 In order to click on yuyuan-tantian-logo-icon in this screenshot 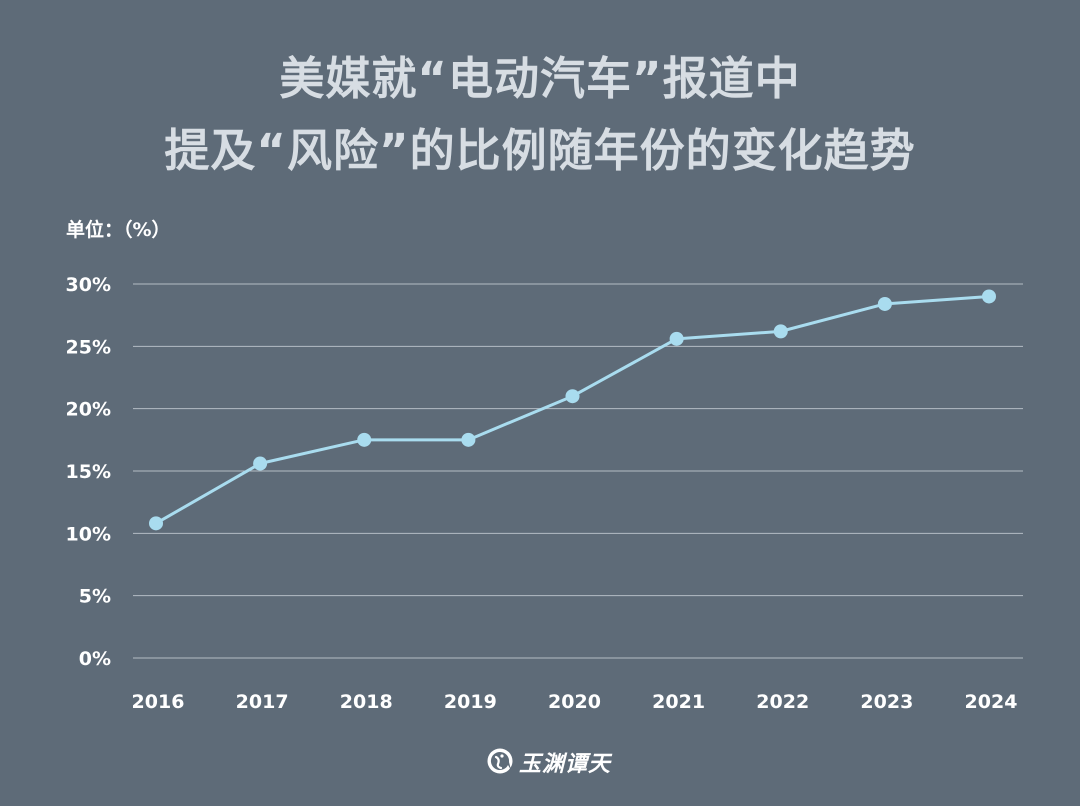, I will do `click(500, 761)`.